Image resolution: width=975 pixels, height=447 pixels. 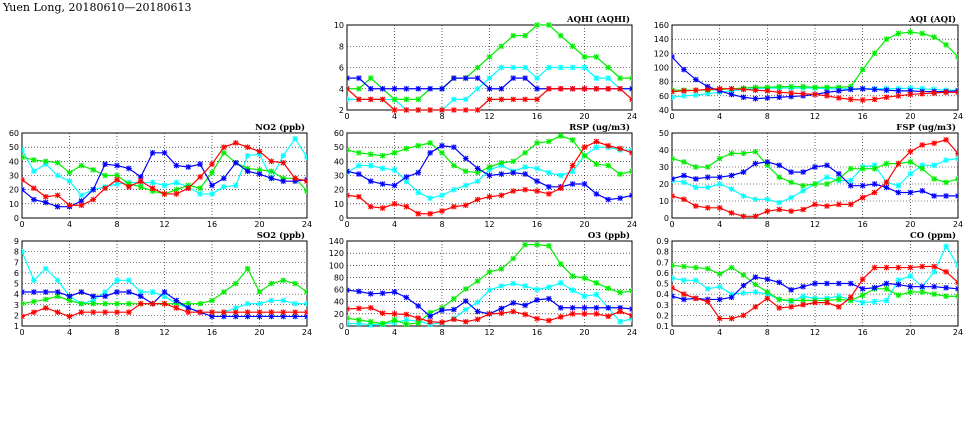 I want to click on x-tick-label: 24, so click(x=307, y=224).